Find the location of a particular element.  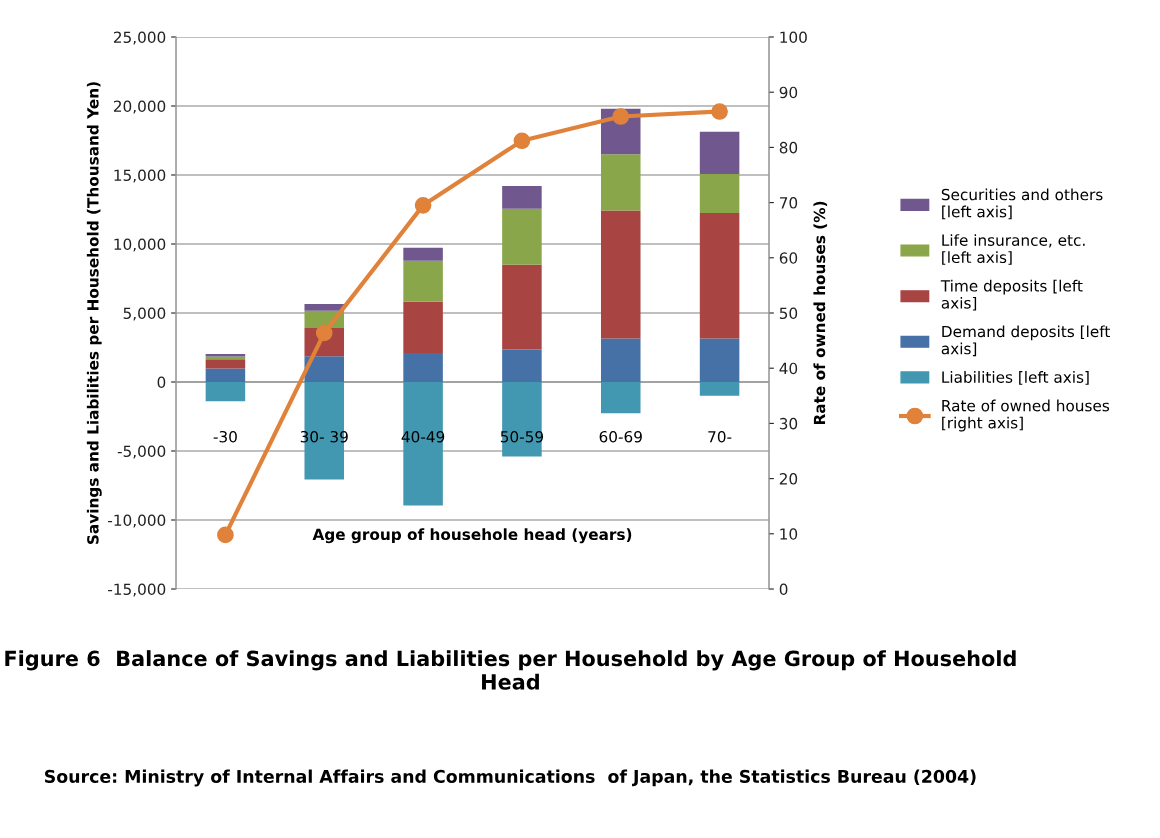

text: Figure 6 Balance of Savings and Liabilities per Household by Age Group of Household Head is located at coordinates (510, 670).